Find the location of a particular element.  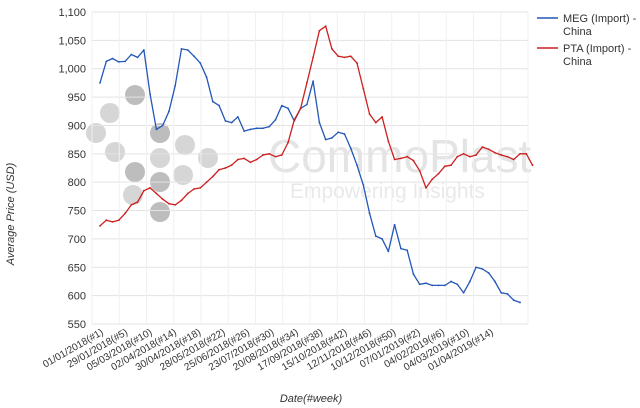

y-tick-label: 800 is located at coordinates (77, 183).